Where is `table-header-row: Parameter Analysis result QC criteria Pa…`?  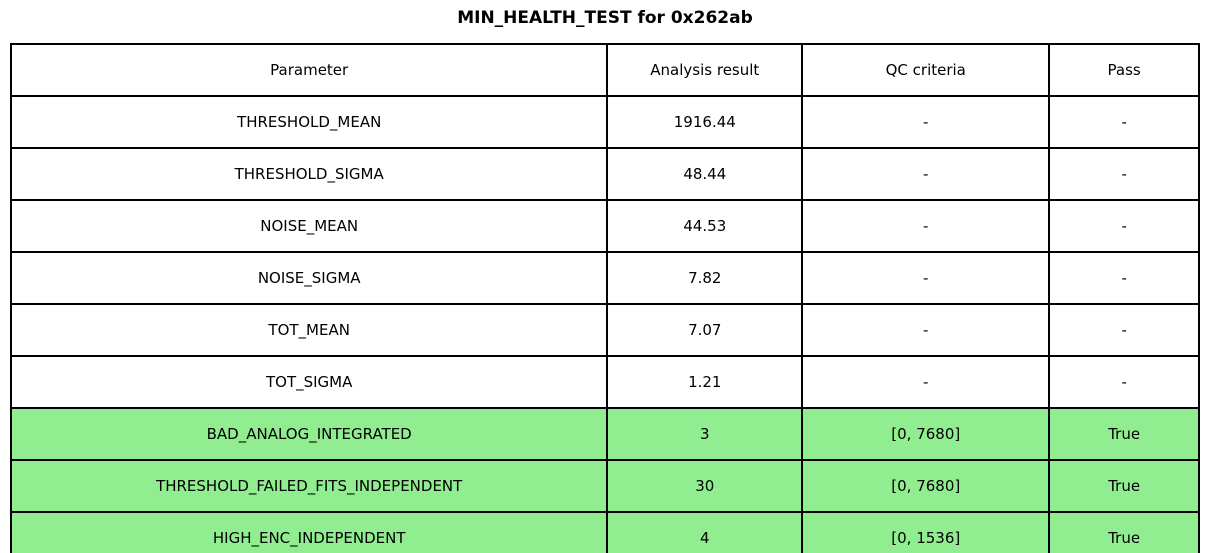
table-header-row: Parameter Analysis result QC criteria Pa… is located at coordinates (604, 70).